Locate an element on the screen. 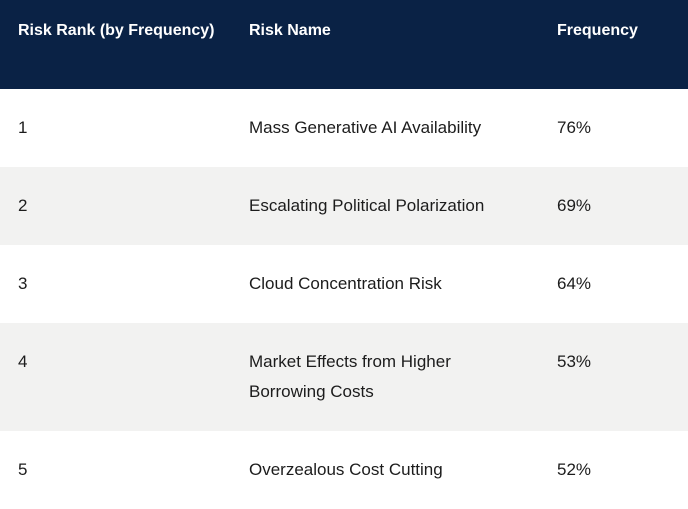  cell-risk-rank: 5 is located at coordinates (23, 469).